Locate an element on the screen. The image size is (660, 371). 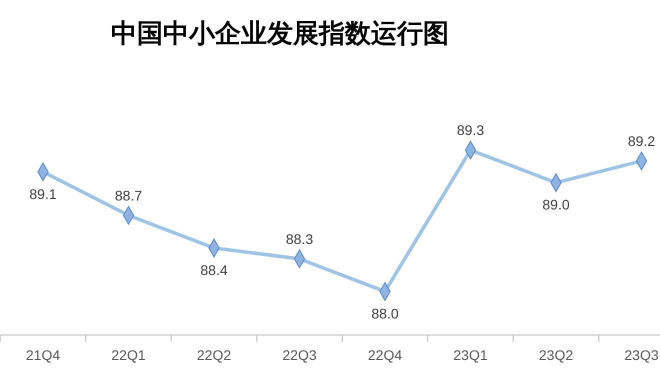
data-label: 88.7 is located at coordinates (128, 195).